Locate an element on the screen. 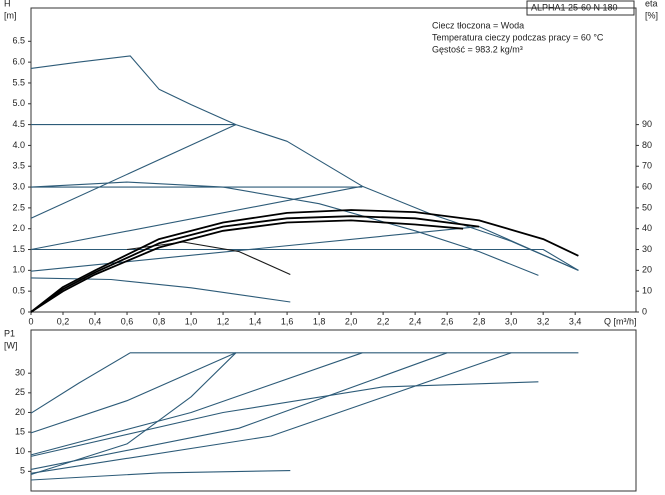  x-tick-label: 1,4 is located at coordinates (255, 321).